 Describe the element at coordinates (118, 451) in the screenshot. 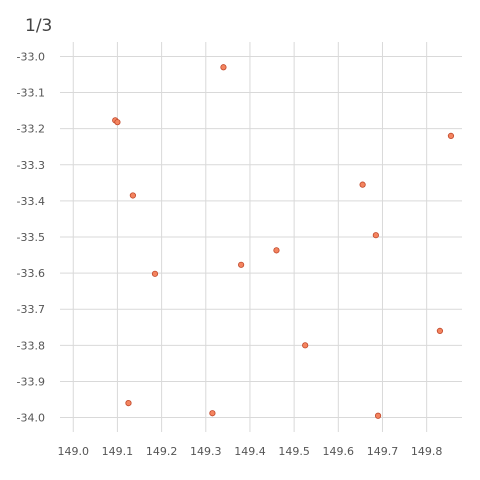

I see `x-tick-label: 149.1` at that location.